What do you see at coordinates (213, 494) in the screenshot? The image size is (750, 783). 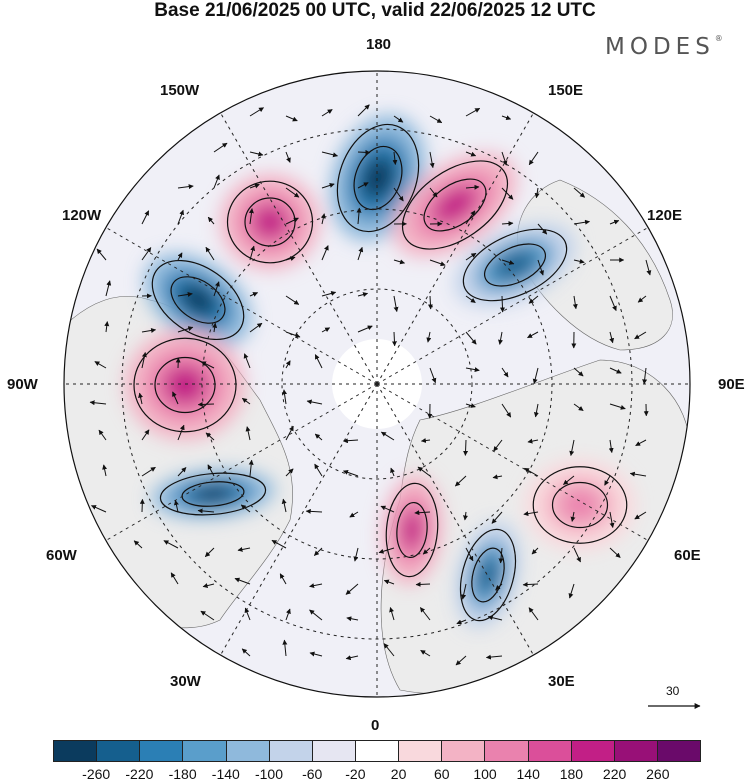 I see `negative-center-60w-contour` at bounding box center [213, 494].